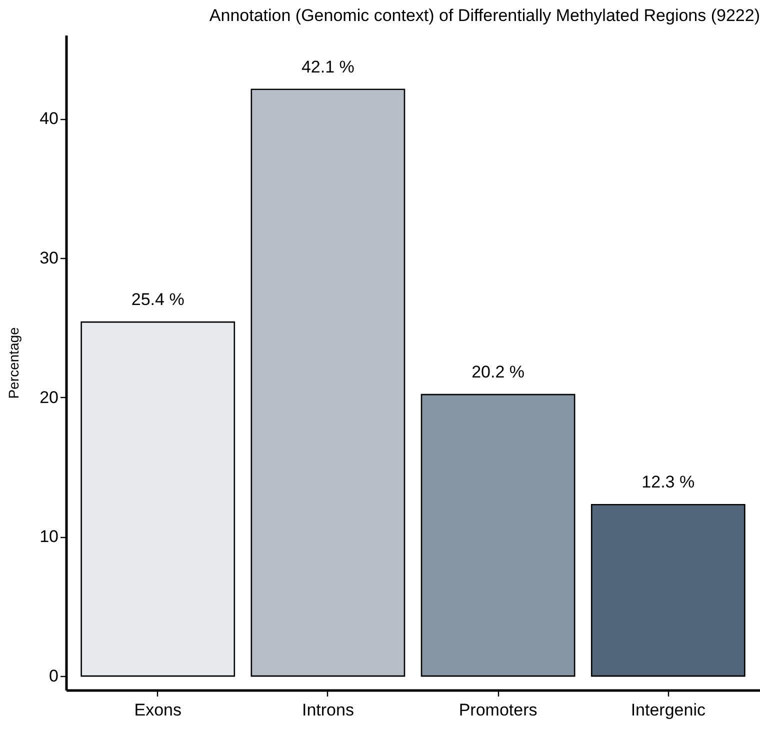  What do you see at coordinates (498, 372) in the screenshot?
I see `data-label: 20.2 %` at bounding box center [498, 372].